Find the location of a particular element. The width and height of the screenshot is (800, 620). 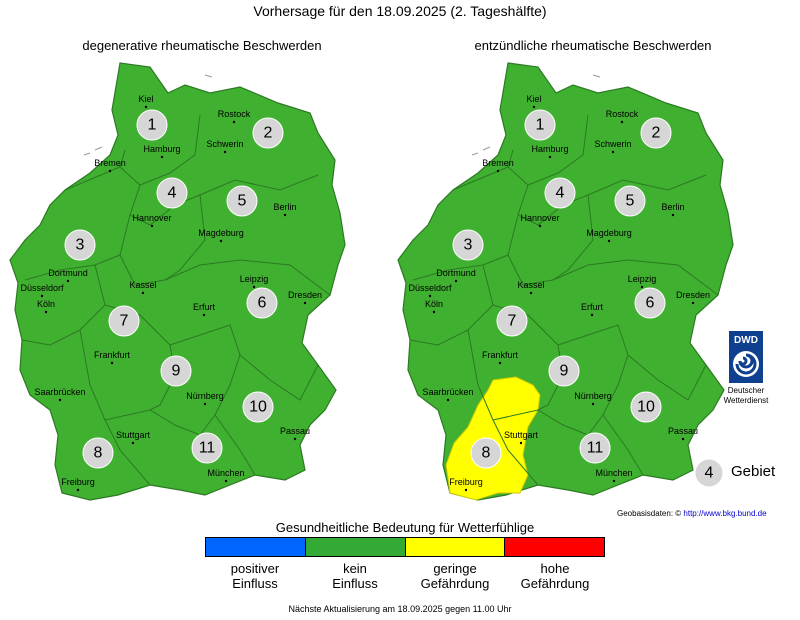

legend-label-none: kein Einfluss is located at coordinates (355, 576).